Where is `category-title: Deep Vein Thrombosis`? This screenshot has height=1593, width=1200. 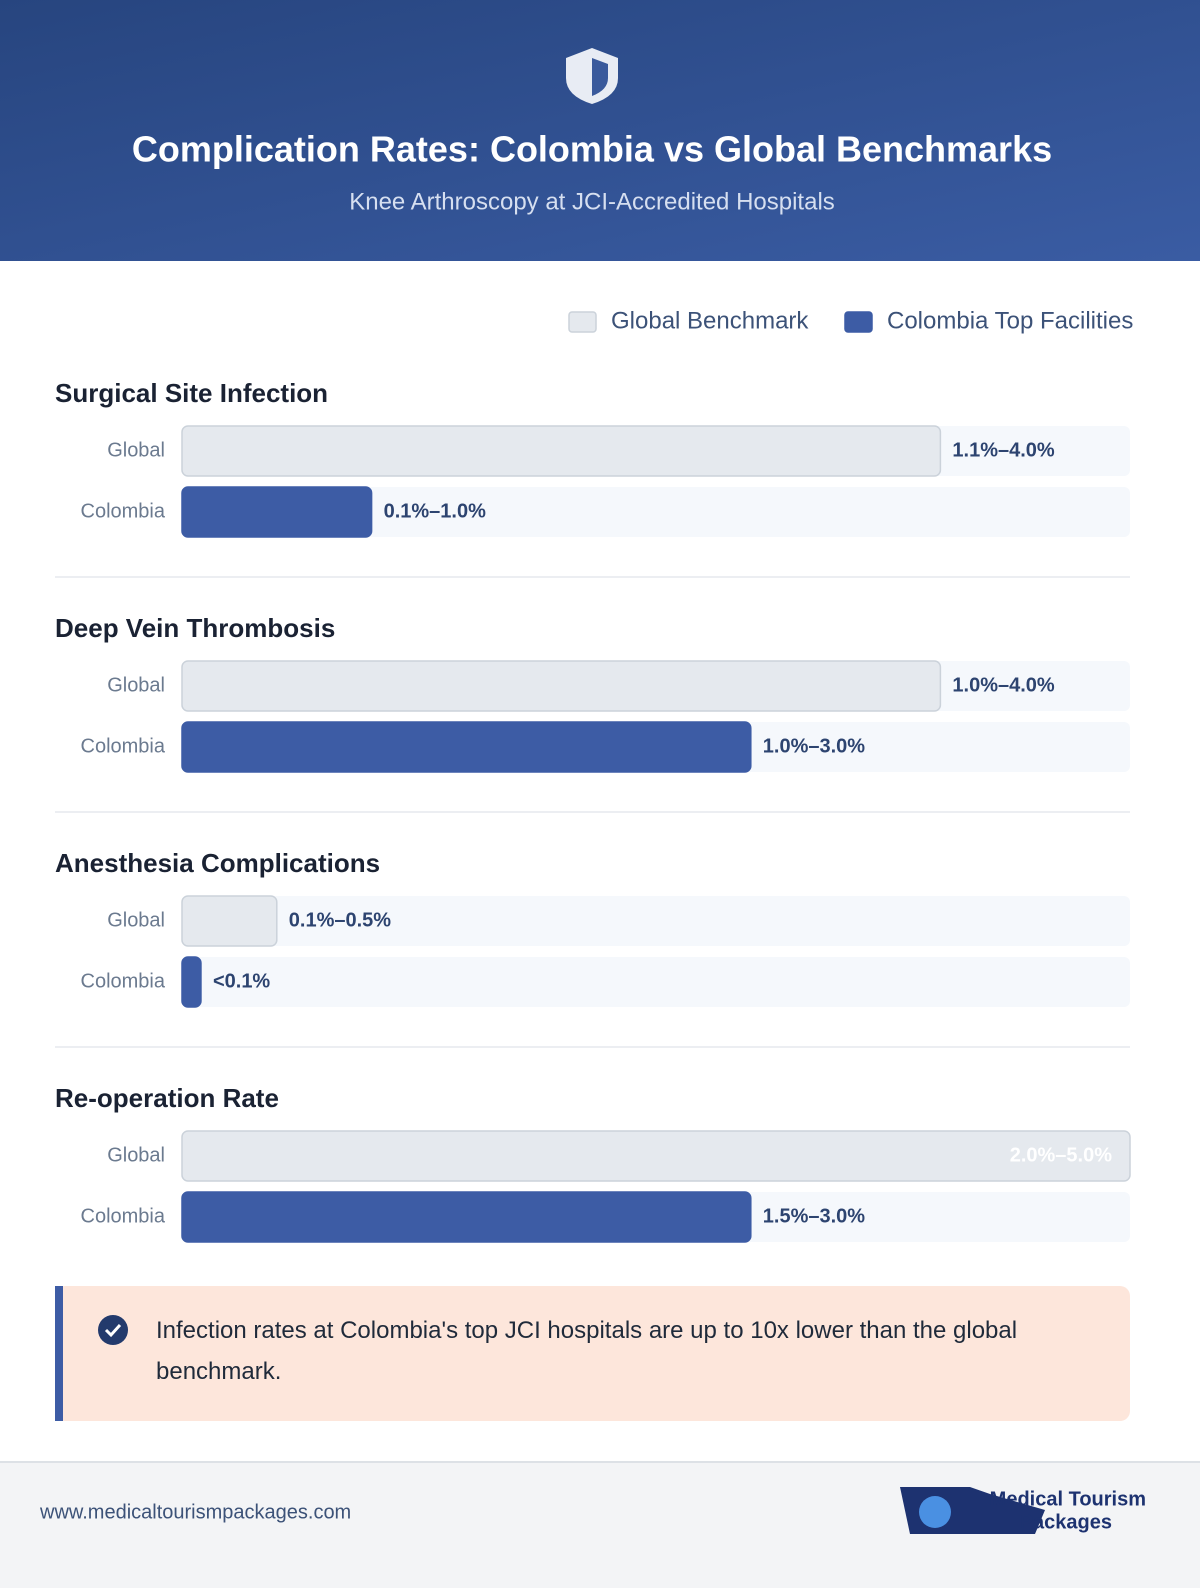
category-title: Deep Vein Thrombosis is located at coordinates (195, 628).